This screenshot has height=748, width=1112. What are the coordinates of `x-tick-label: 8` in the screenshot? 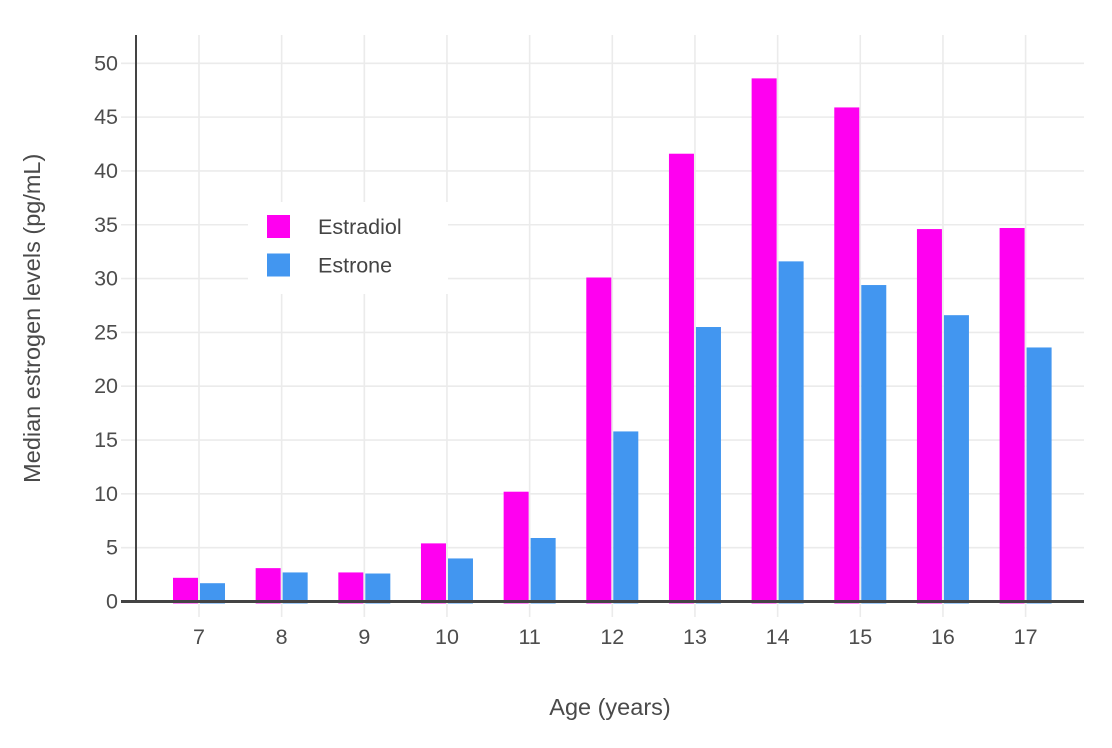 It's located at (282, 637).